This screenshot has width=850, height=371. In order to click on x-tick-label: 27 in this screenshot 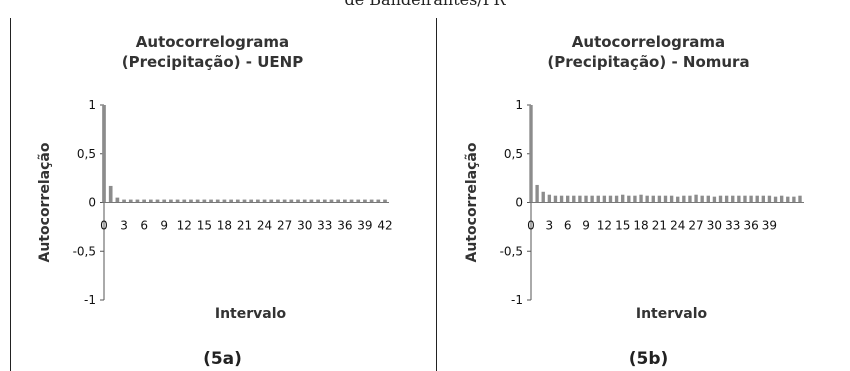, I will do `click(284, 226)`.